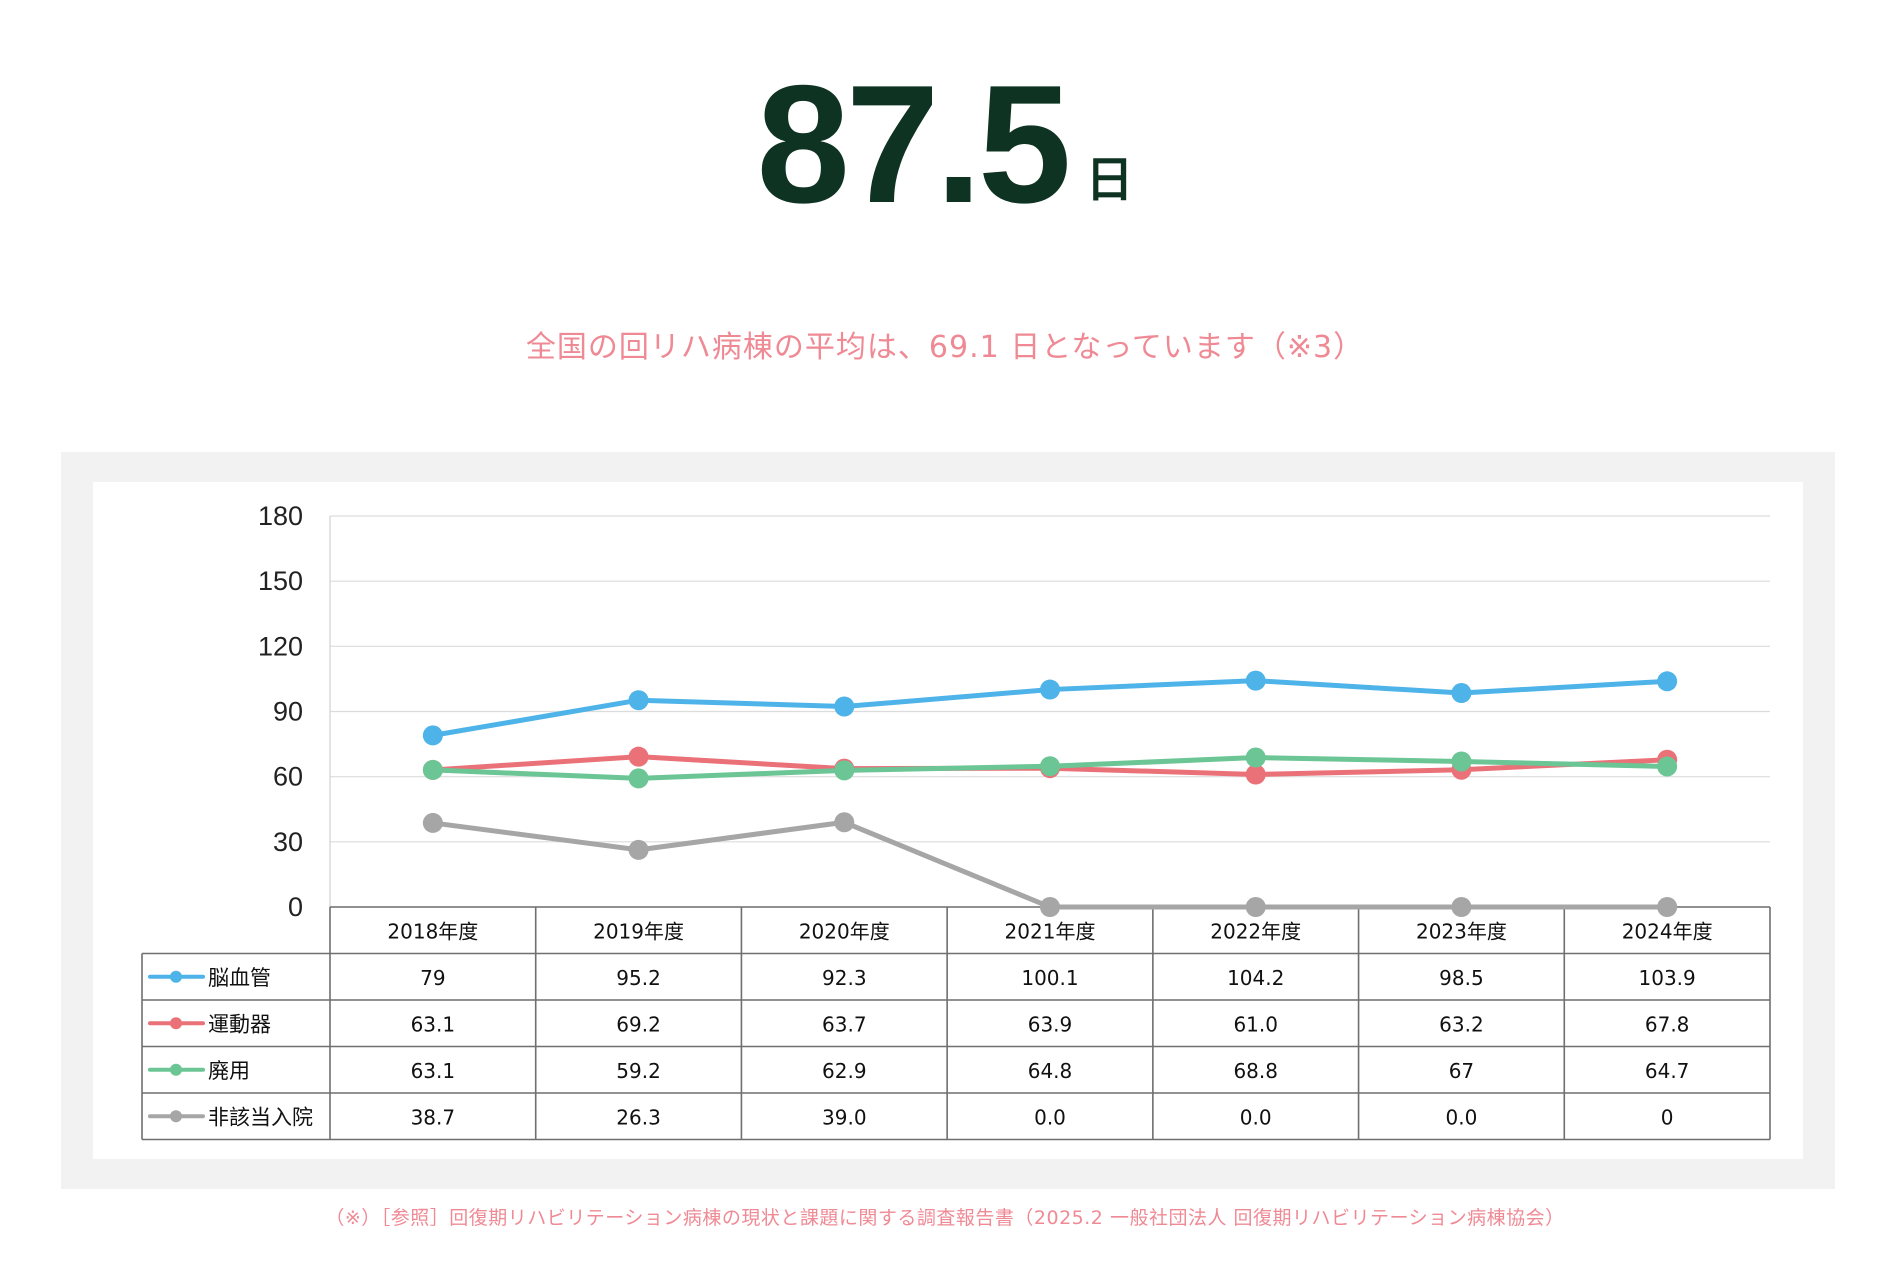  Describe the element at coordinates (844, 978) in the screenshot. I see `table-cell-value: 92.3` at that location.